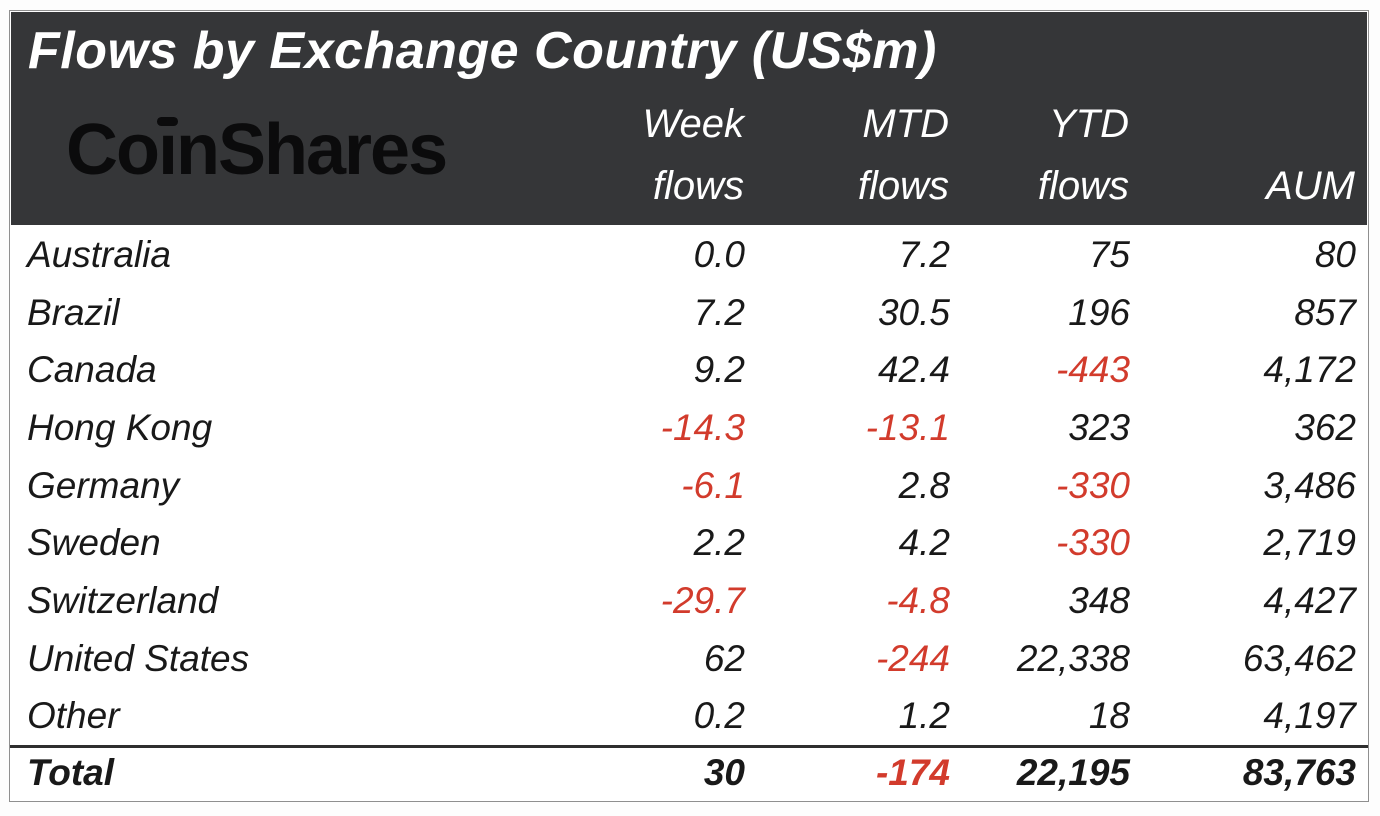 This screenshot has height=816, width=1380. Describe the element at coordinates (702, 427) in the screenshot. I see `value-cell: -14.3` at that location.